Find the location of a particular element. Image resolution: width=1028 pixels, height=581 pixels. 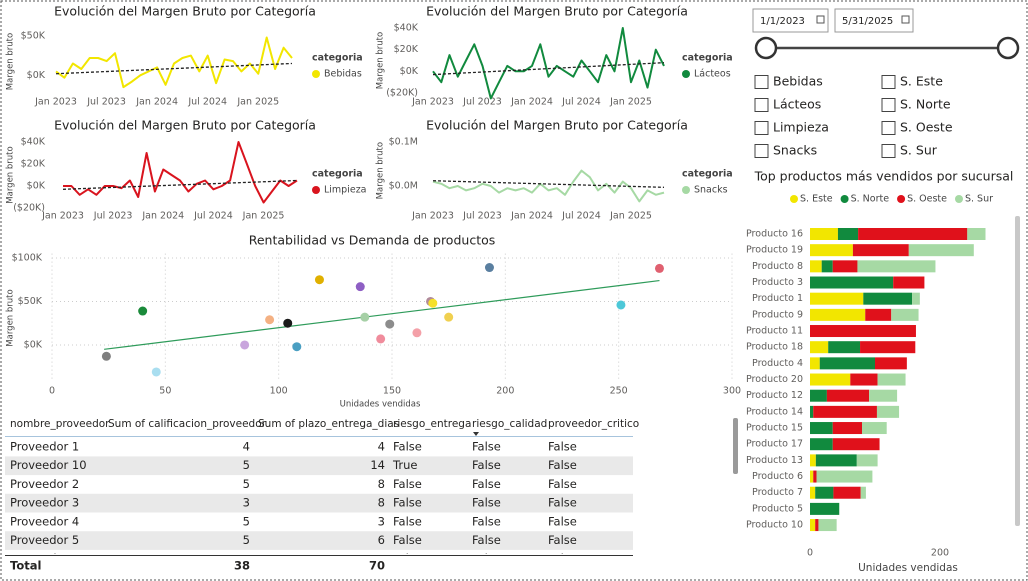

table-scrollbar is located at coordinates (735, 446).